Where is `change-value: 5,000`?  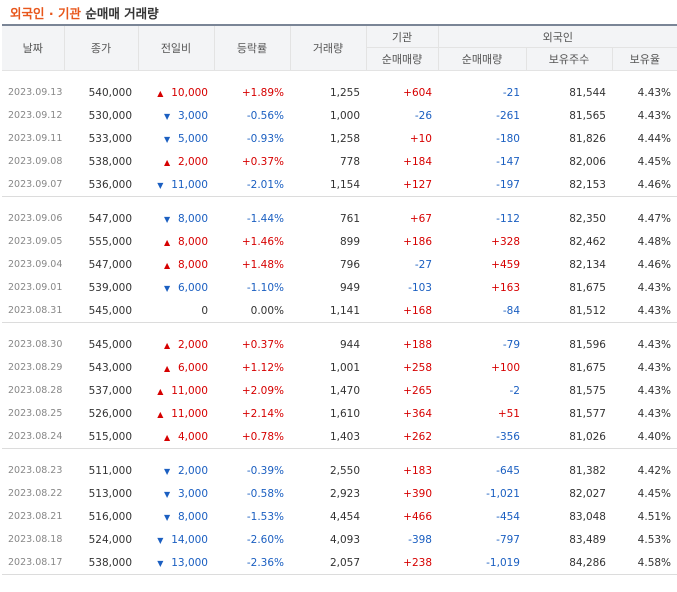
change-value: 5,000 is located at coordinates (192, 138).